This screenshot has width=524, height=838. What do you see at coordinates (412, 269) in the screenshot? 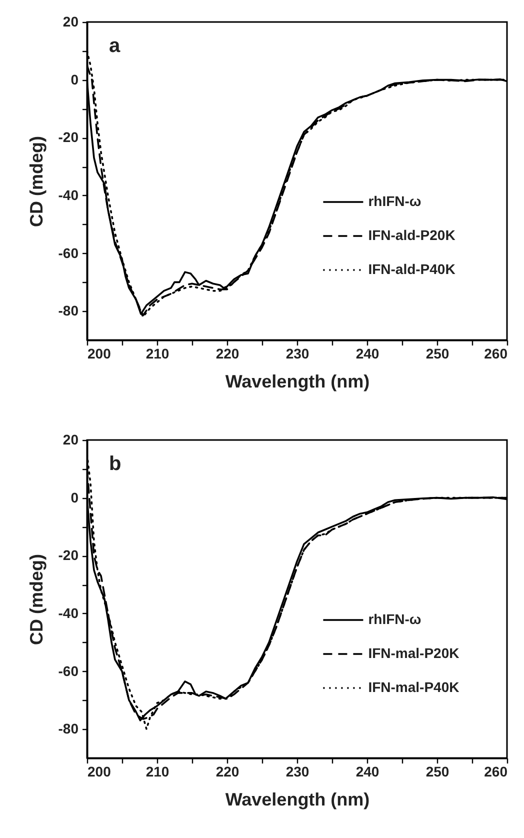
I see `legend-label: IFN-ald-P40K` at bounding box center [412, 269].